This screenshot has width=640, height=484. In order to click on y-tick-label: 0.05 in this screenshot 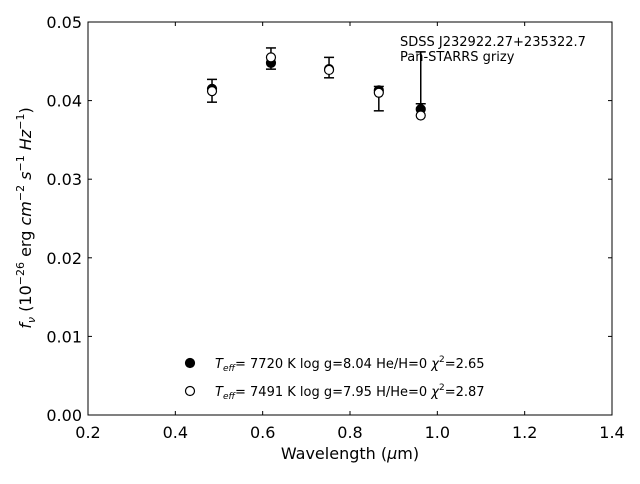, I will do `click(64, 22)`.